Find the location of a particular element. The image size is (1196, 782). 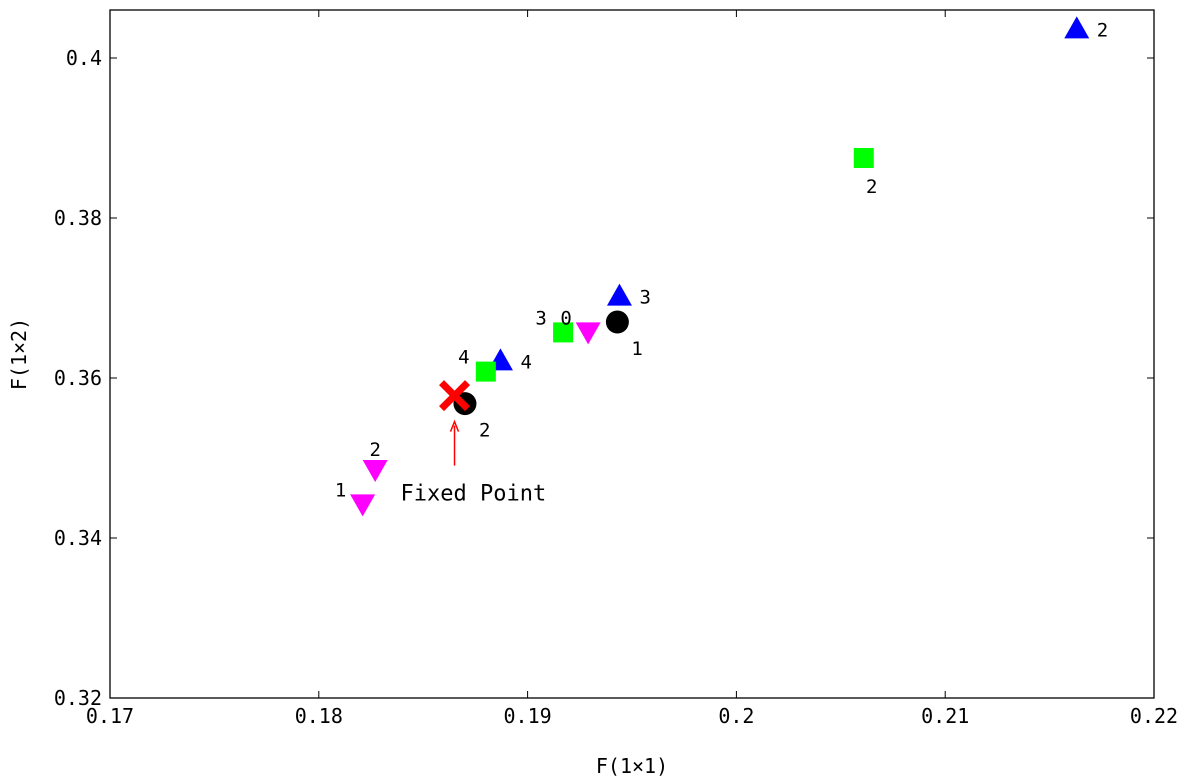

x-marker-point is located at coordinates (454, 396).